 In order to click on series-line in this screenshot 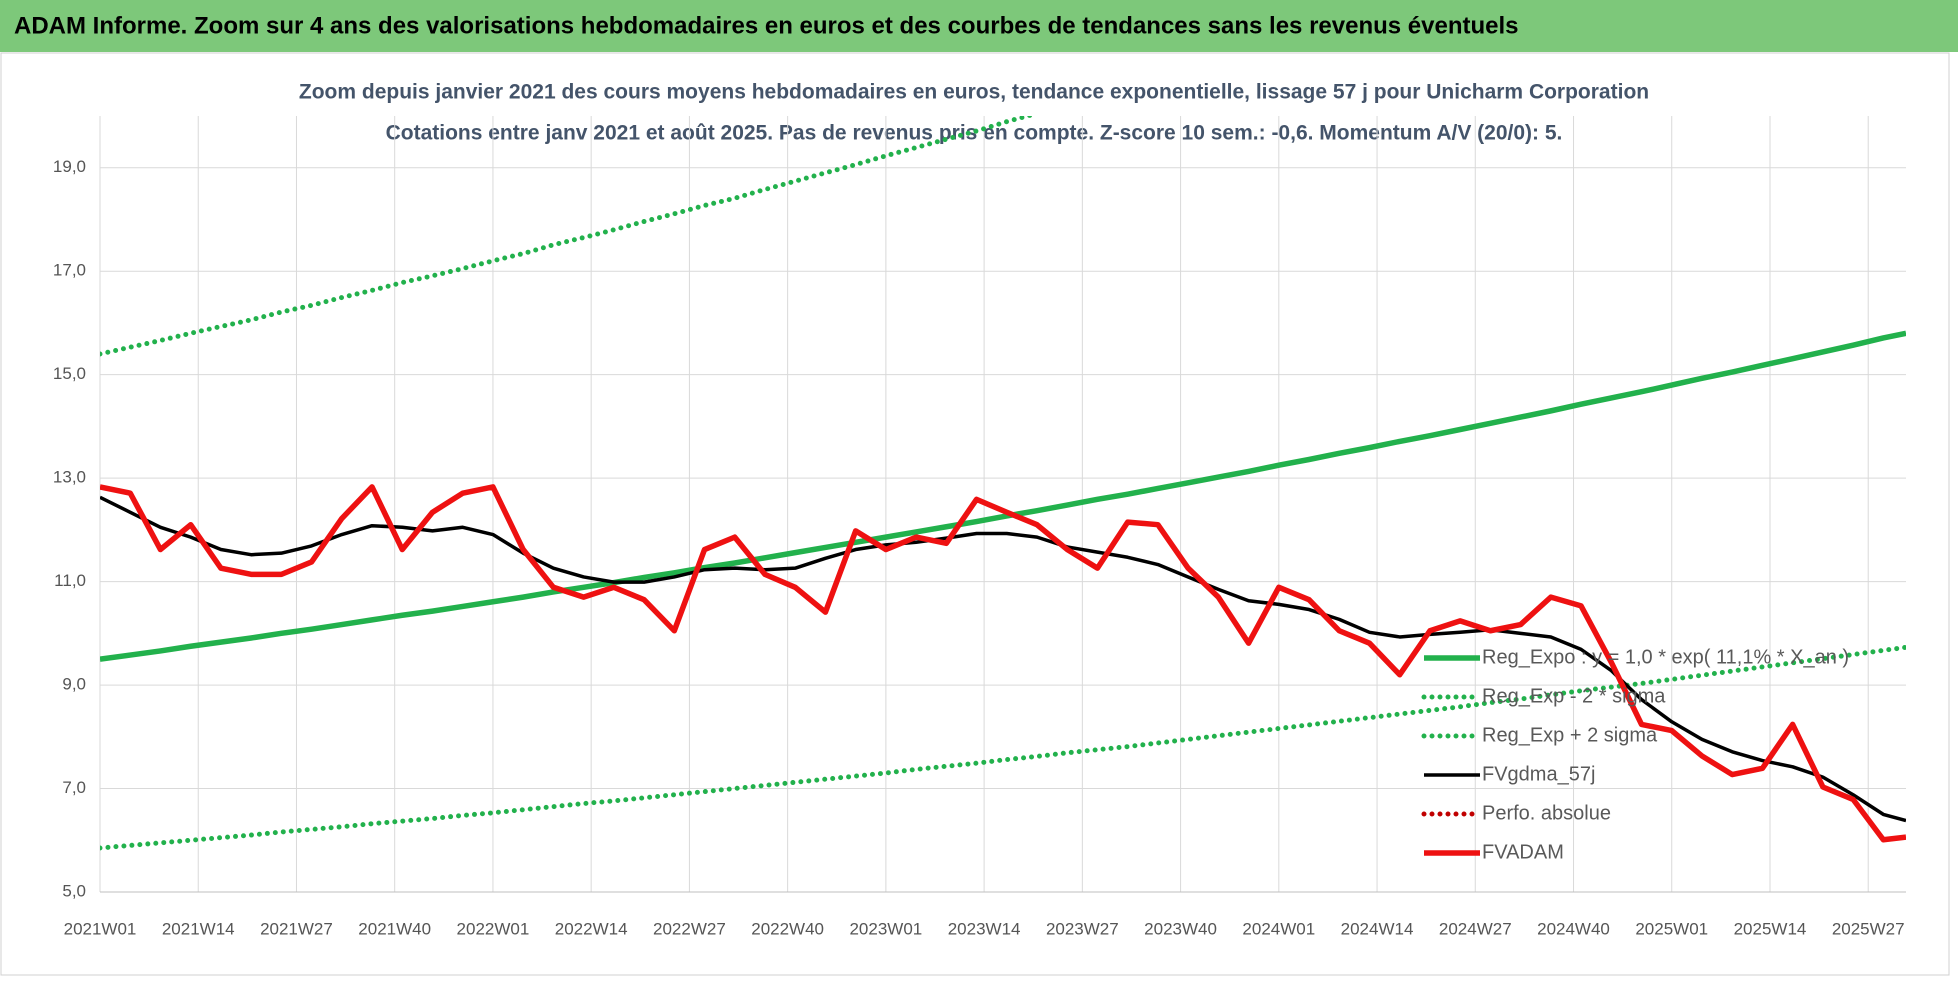, I will do `click(569, 236)`.